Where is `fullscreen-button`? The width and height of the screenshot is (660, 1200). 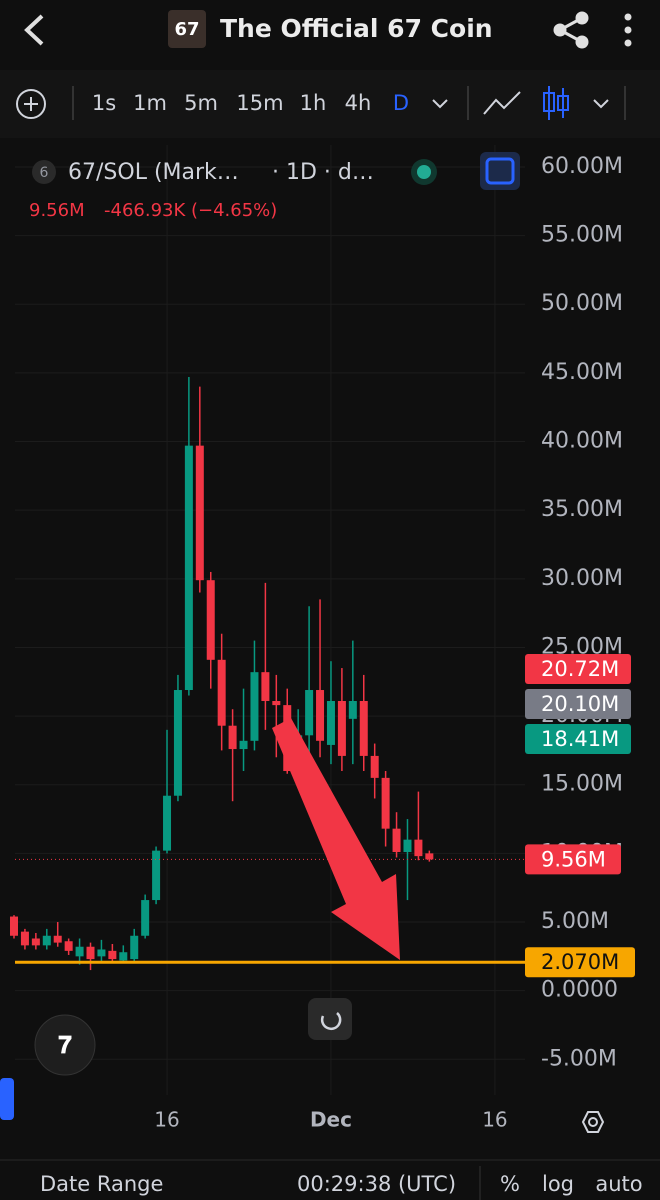 fullscreen-button is located at coordinates (500, 171).